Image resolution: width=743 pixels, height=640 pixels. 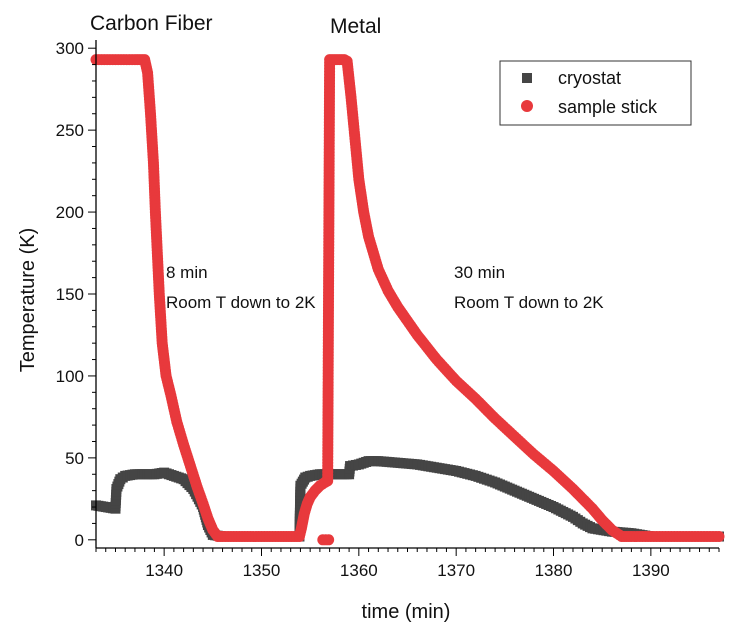 What do you see at coordinates (719, 537) in the screenshot?
I see `data-point` at bounding box center [719, 537].